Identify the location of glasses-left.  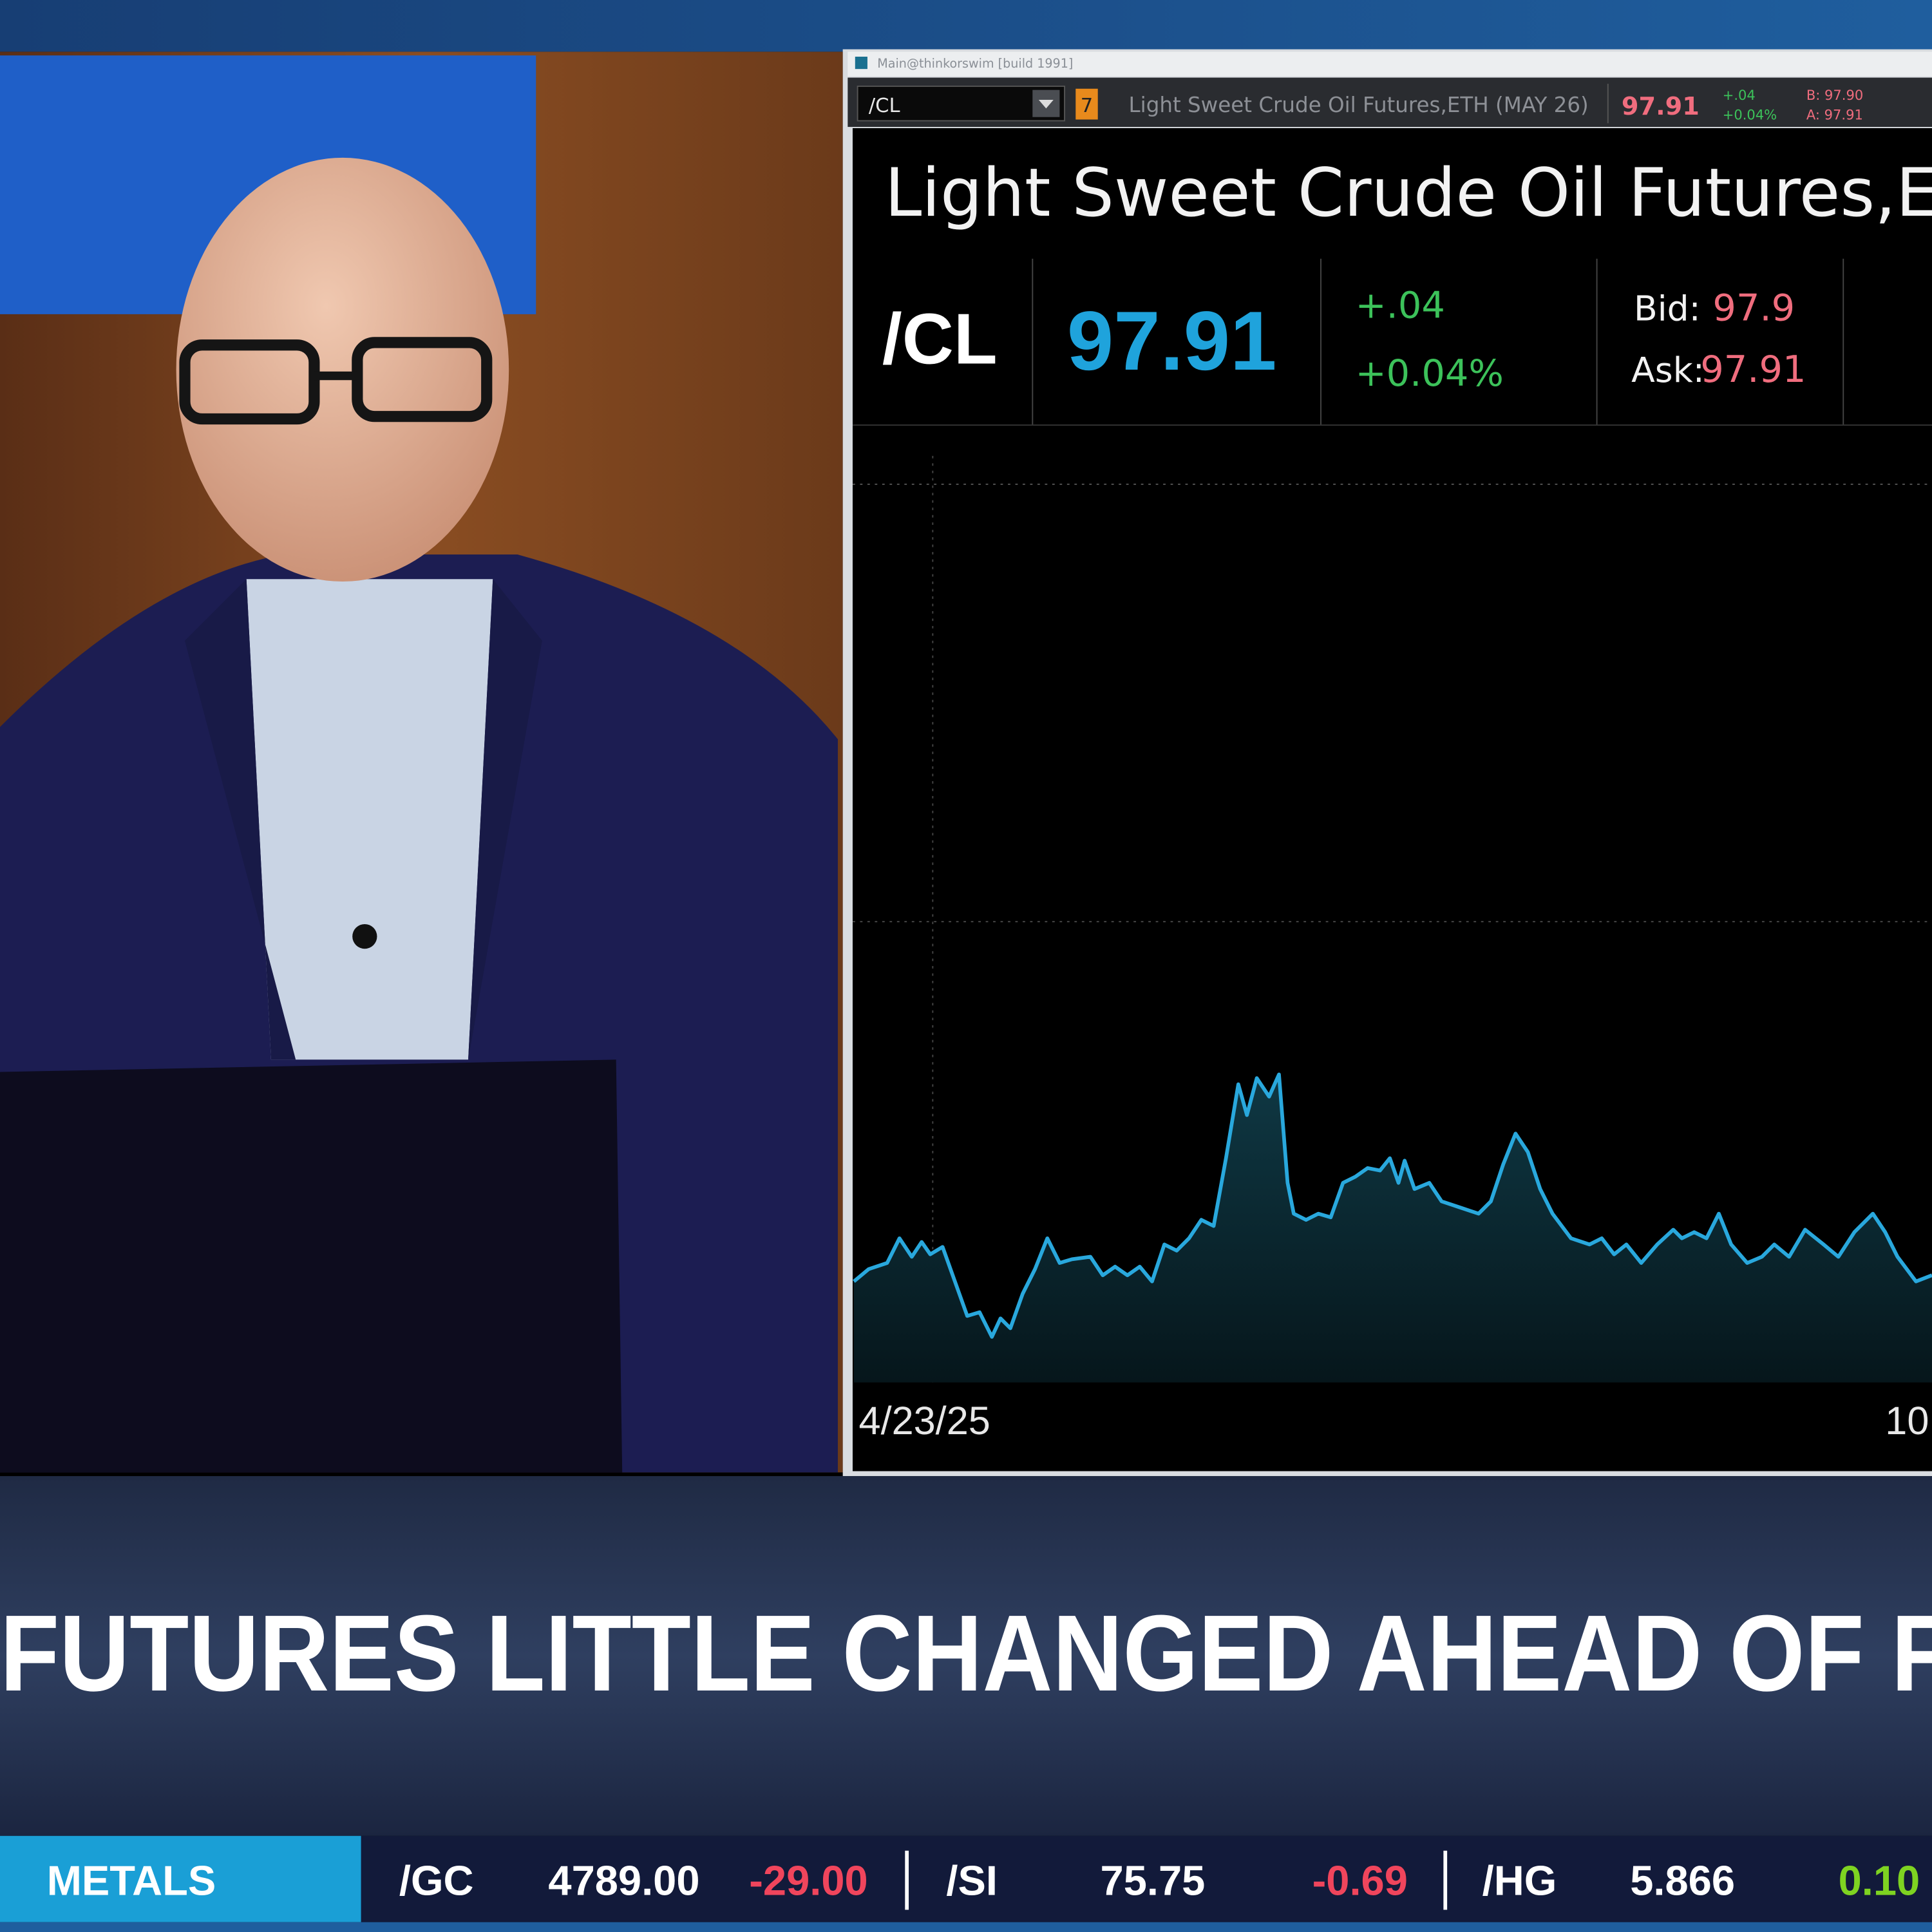
(249, 382).